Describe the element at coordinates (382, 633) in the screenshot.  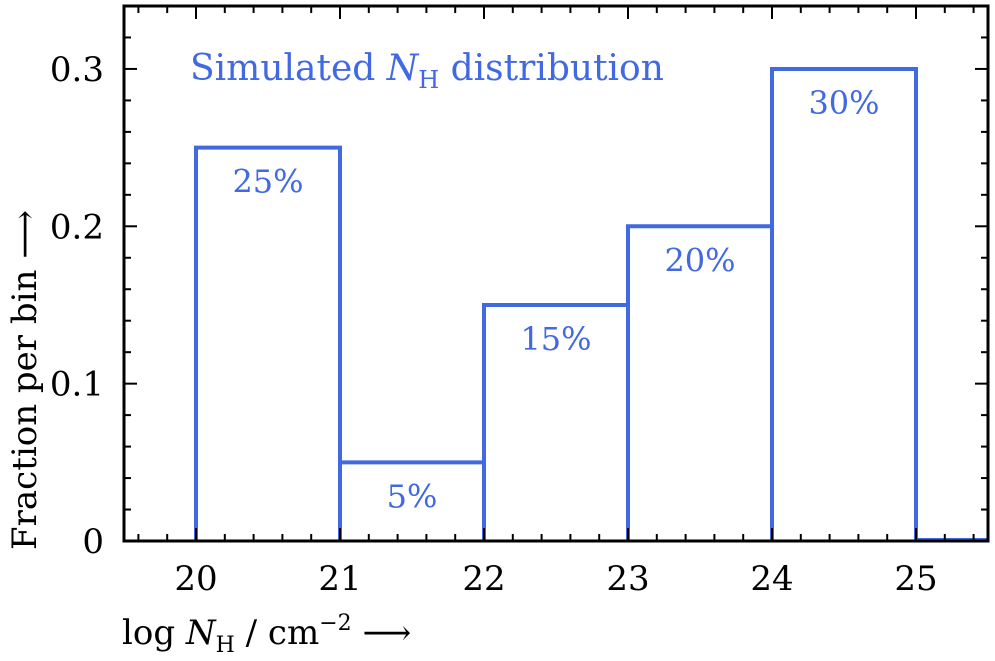
I see `x-axis-label-arrow: ⟶` at that location.